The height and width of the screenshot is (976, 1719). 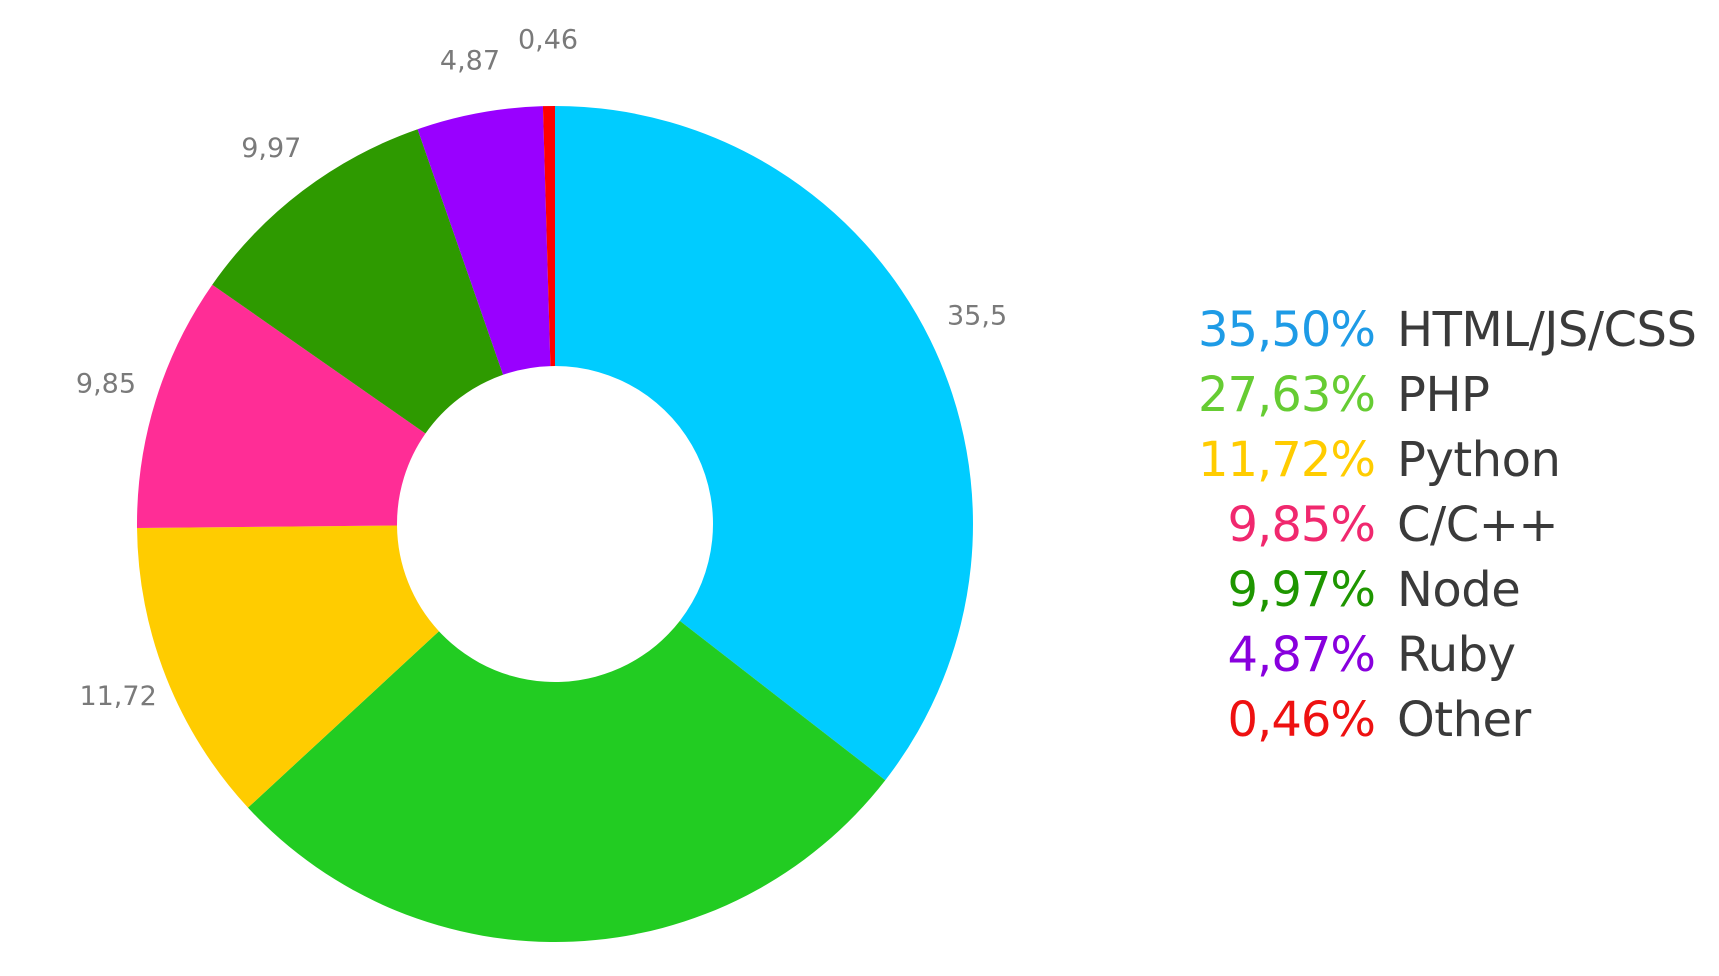 I want to click on legend-item: 0,46% Other, so click(x=1423, y=720).